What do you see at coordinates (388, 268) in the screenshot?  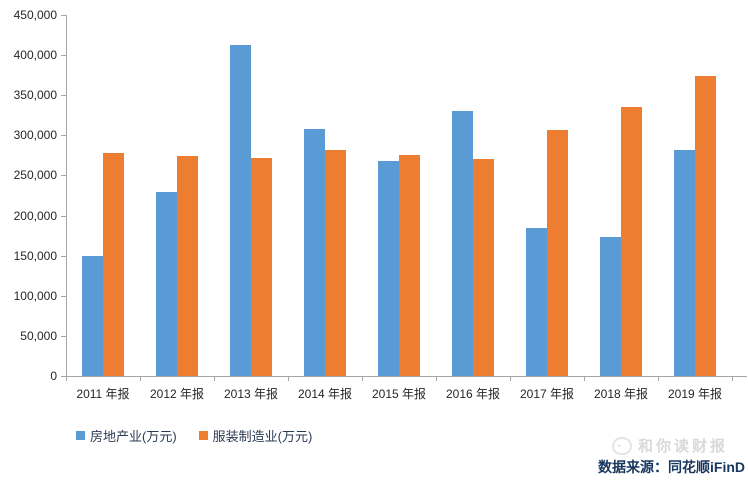 I see `bar-series0-2015` at bounding box center [388, 268].